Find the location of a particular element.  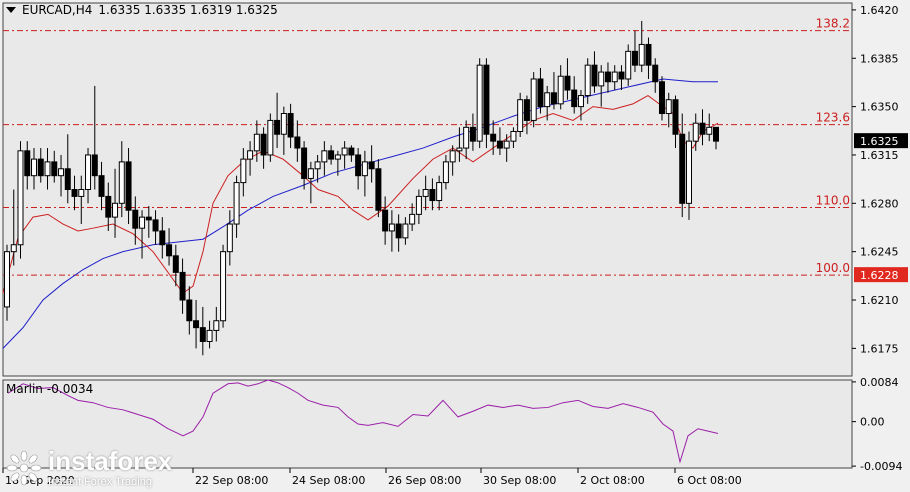

time-tick-label: 6 Oct 08:00 is located at coordinates (709, 480).